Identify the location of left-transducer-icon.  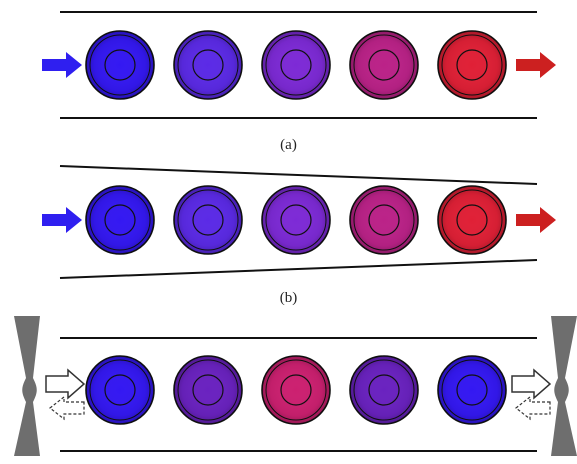
(27, 386).